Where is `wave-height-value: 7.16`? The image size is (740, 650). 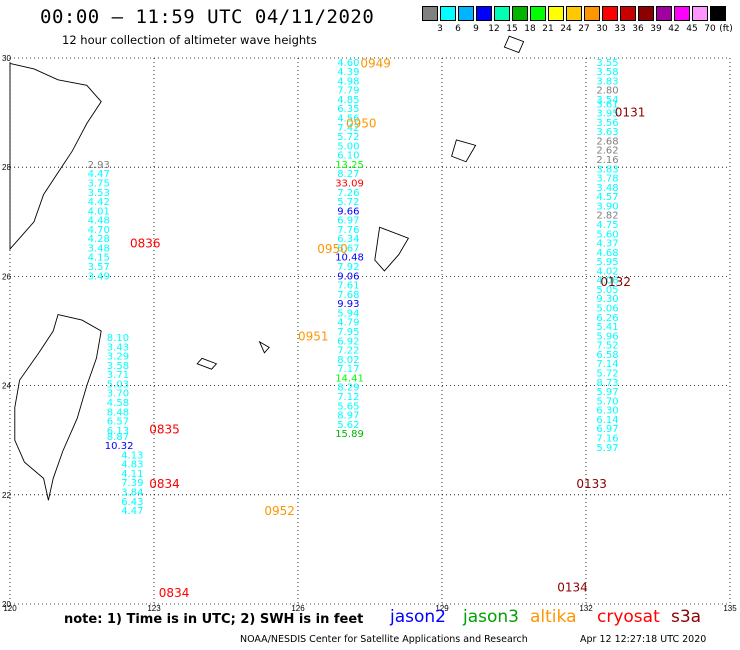 wave-height-value: 7.16 is located at coordinates (607, 438).